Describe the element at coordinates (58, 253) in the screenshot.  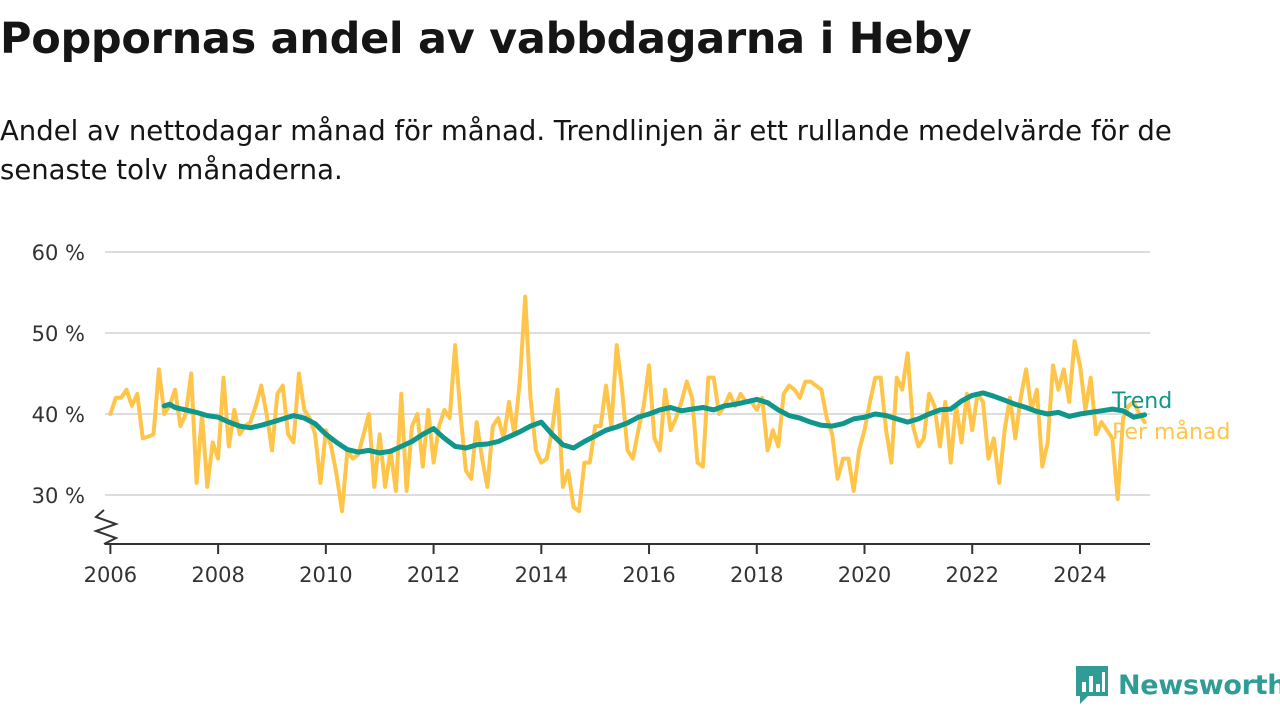
I see `y-tick-label: 60 %` at that location.